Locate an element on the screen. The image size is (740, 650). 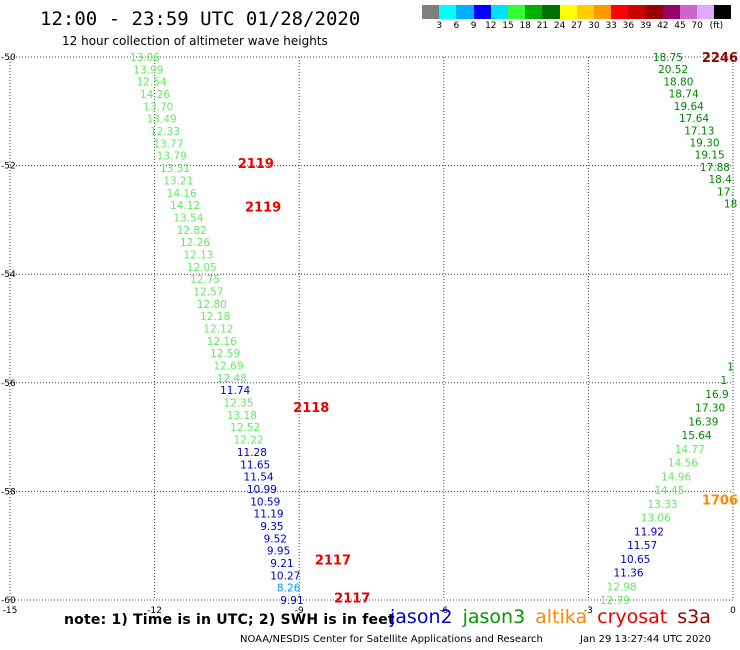
wave-height-label: 12.79 is located at coordinates (615, 601).